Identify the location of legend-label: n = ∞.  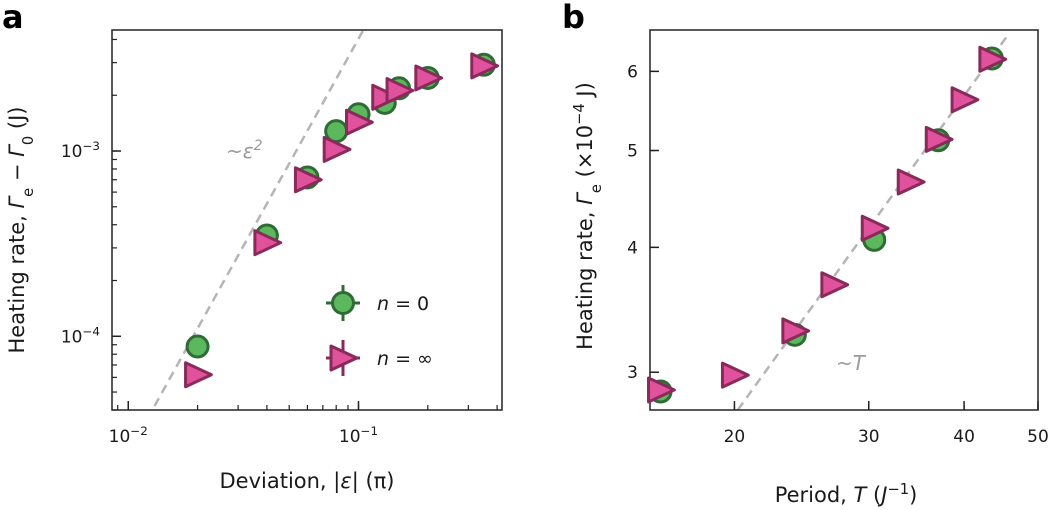
(405, 359).